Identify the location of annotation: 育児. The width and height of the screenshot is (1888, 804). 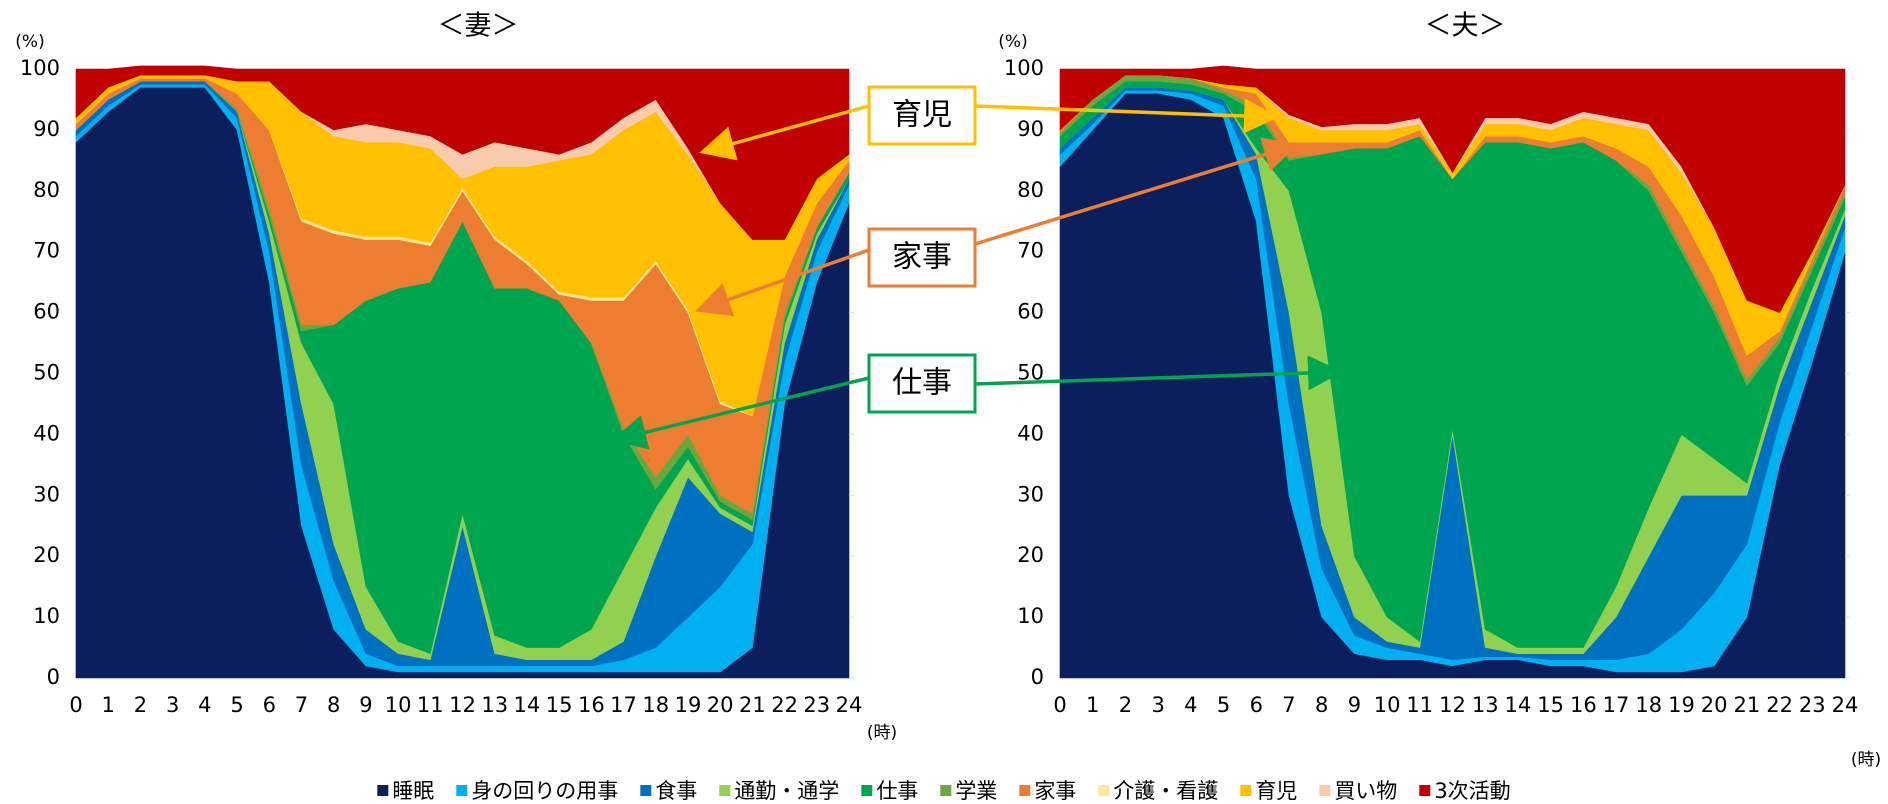
(922, 115).